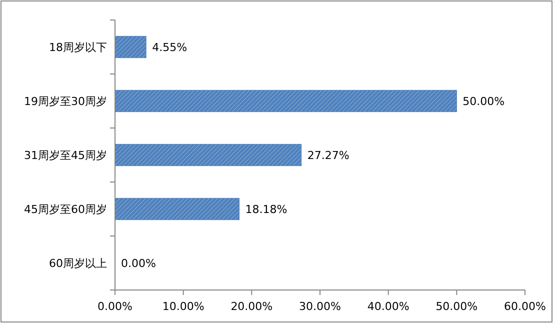  What do you see at coordinates (78, 263) in the screenshot?
I see `y-tick-label: 60周岁以上` at bounding box center [78, 263].